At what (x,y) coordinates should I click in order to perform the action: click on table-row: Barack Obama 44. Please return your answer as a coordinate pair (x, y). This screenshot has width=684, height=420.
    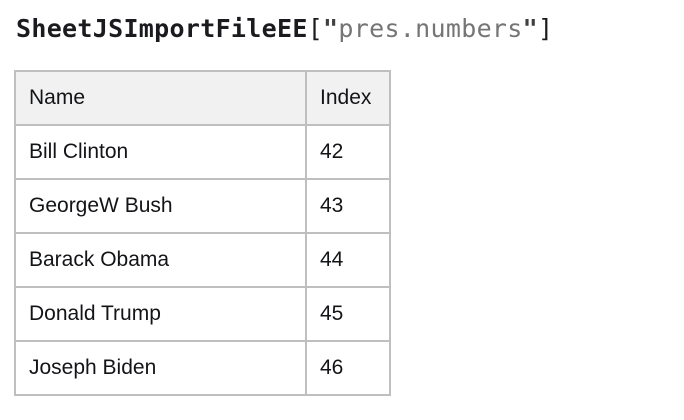
    Looking at the image, I should click on (202, 260).